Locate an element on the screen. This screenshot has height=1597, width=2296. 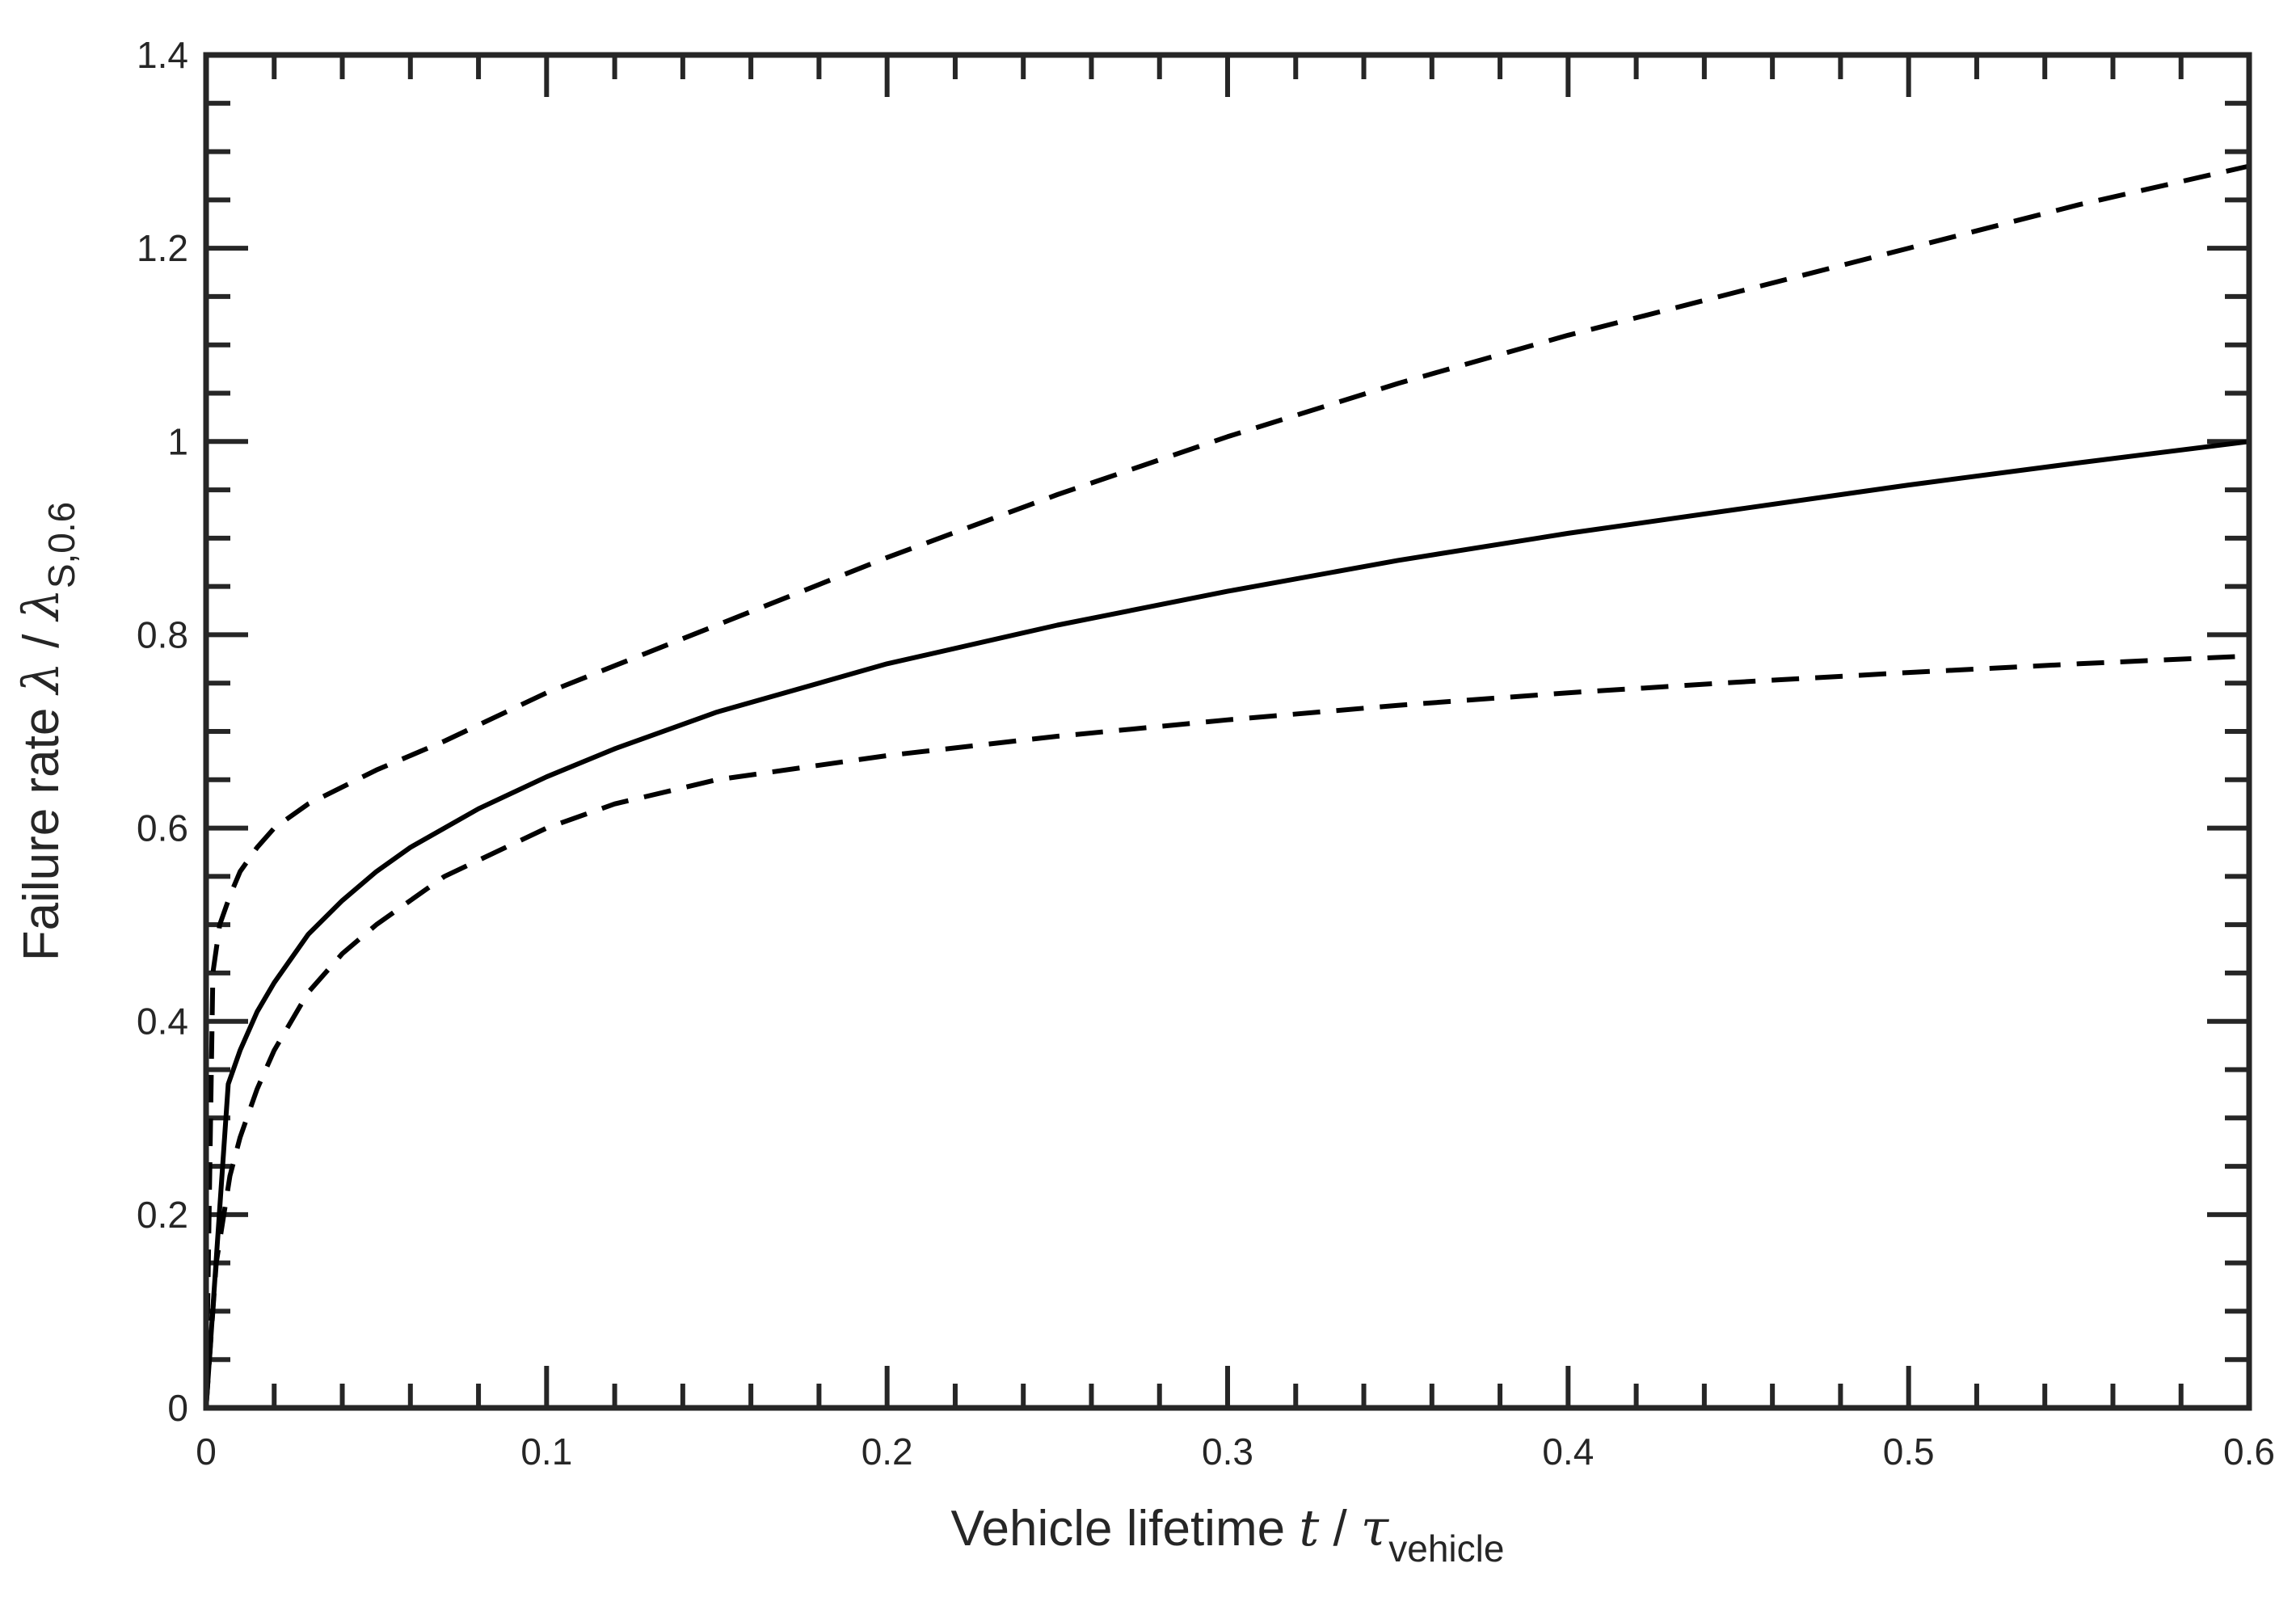
x-axis-label-var: t is located at coordinates (1309, 1527).